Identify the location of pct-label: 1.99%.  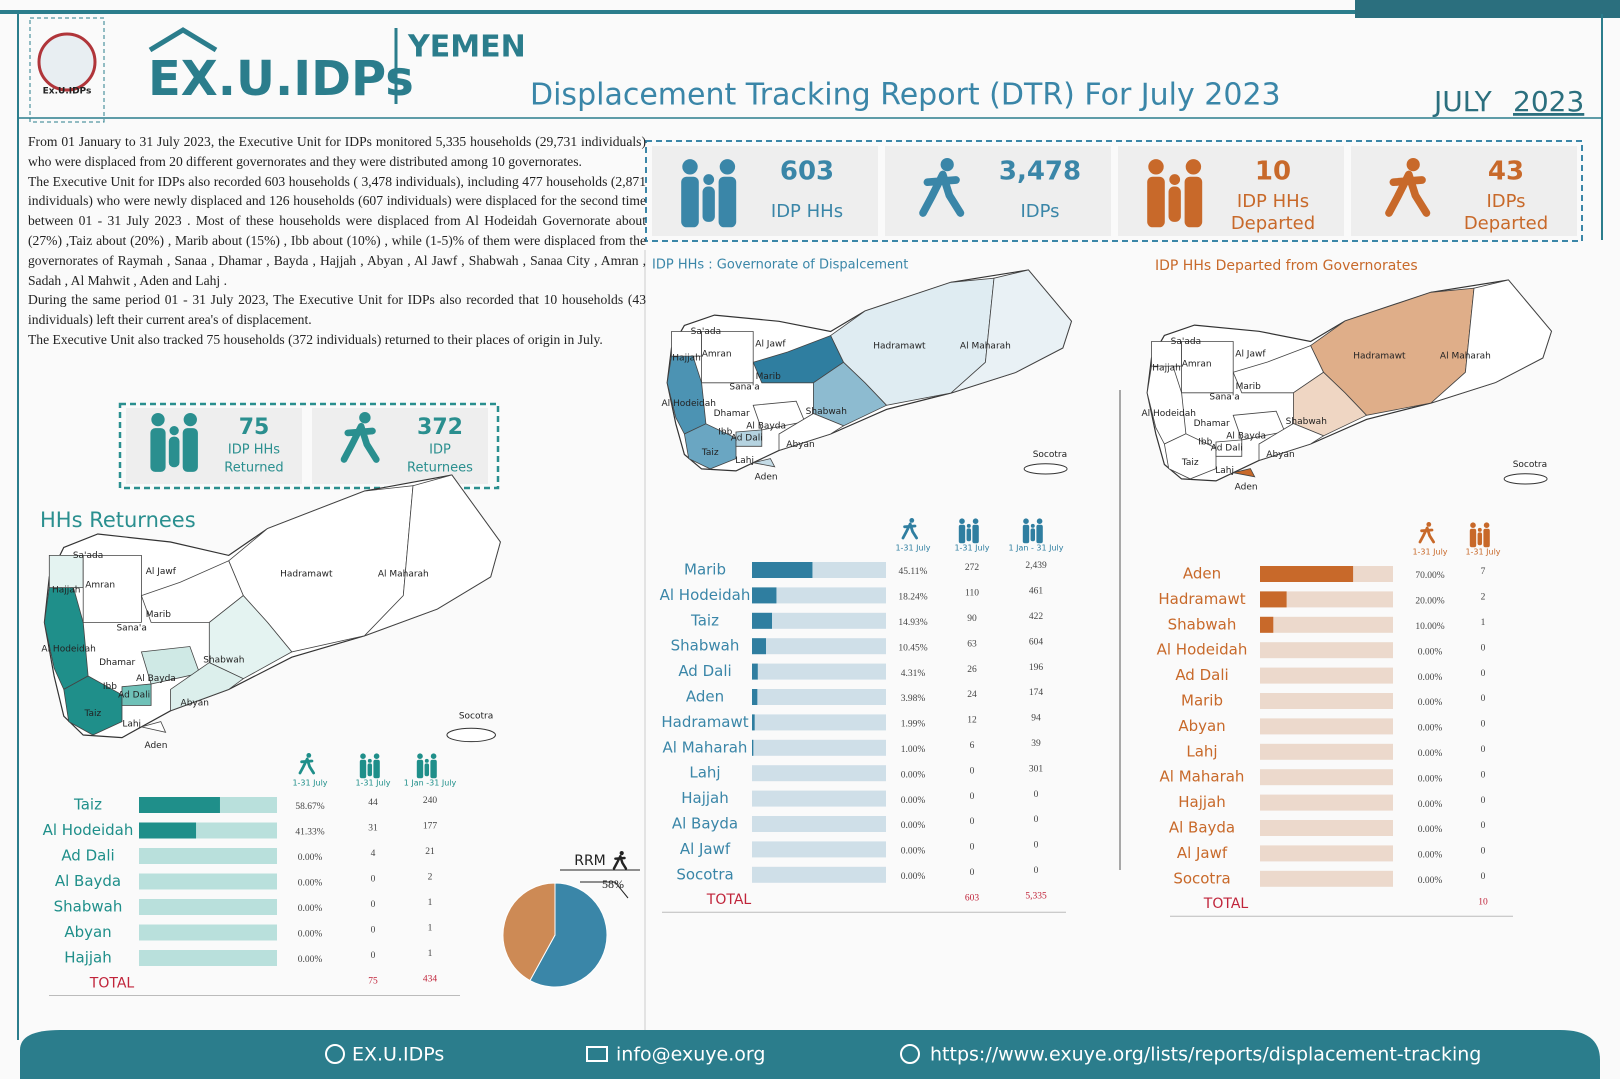
(913, 725).